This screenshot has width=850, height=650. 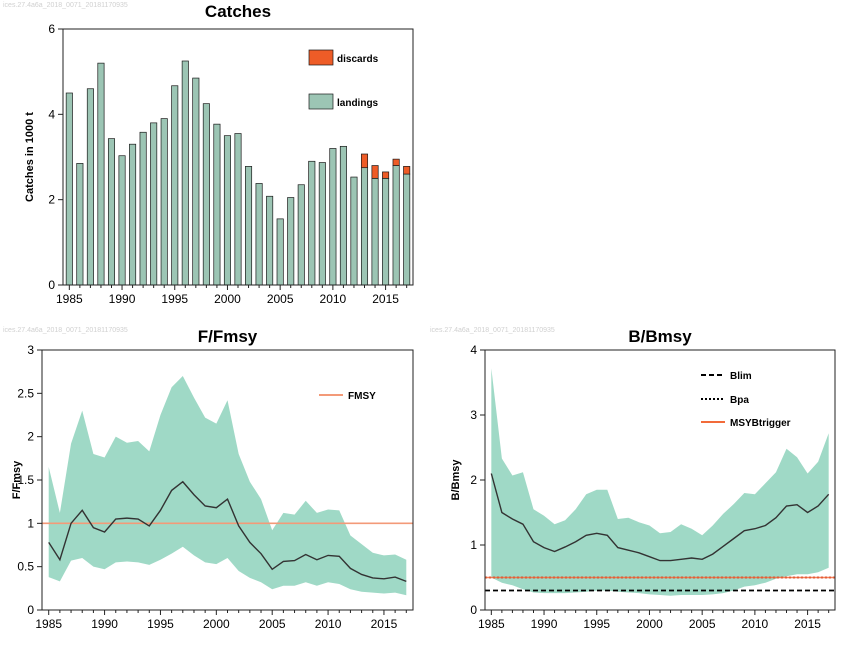 I want to click on fmsy-xtick-label-1990: 1990, so click(x=104, y=624).